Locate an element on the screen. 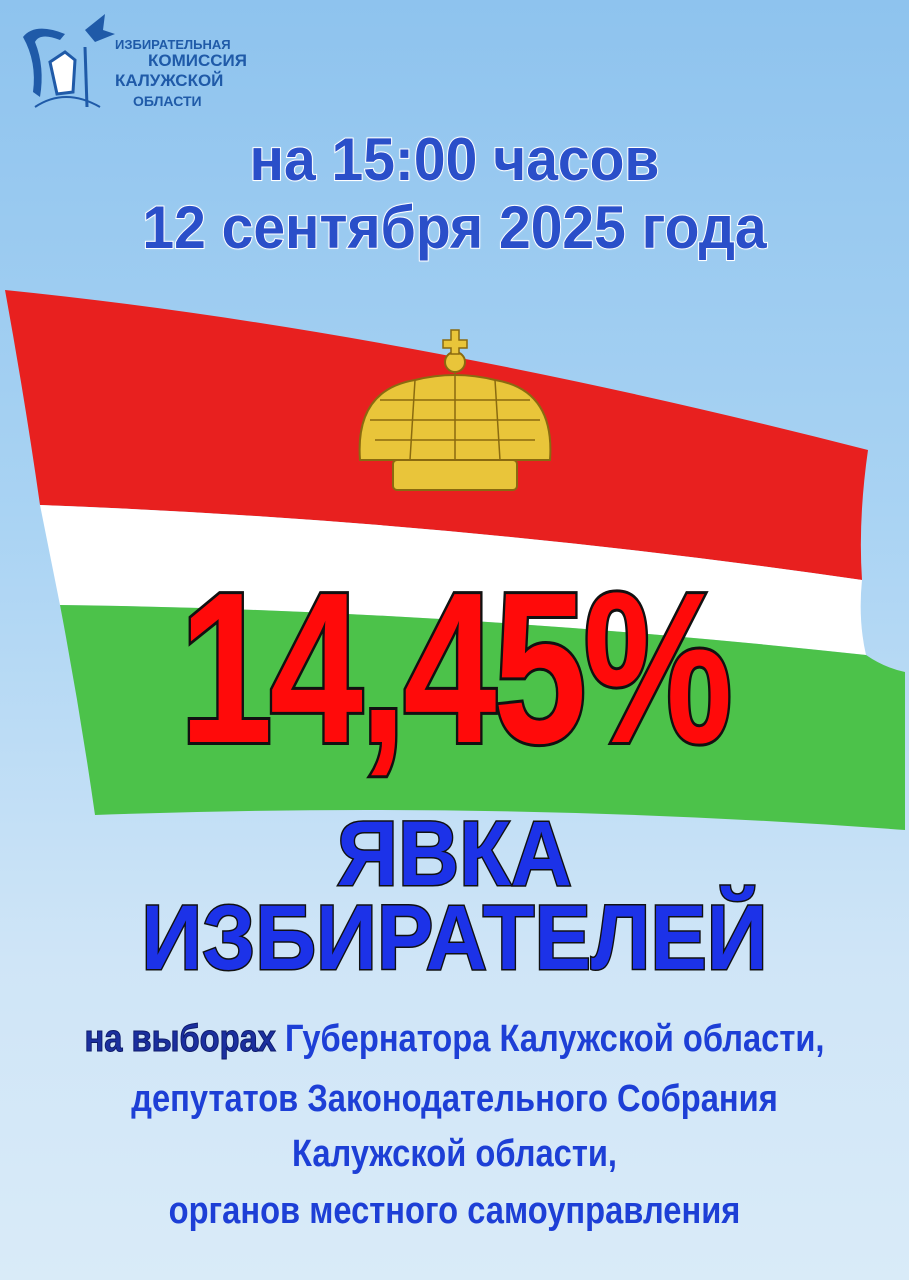 Image resolution: width=909 pixels, height=1280 pixels. date-line: 12 сентября 2025 года is located at coordinates (454, 227).